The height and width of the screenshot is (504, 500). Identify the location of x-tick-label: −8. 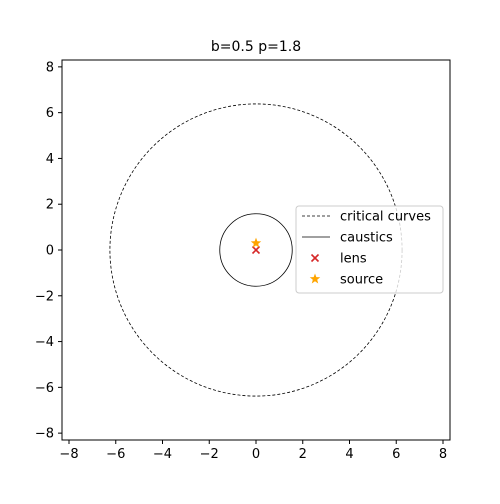
(68, 454).